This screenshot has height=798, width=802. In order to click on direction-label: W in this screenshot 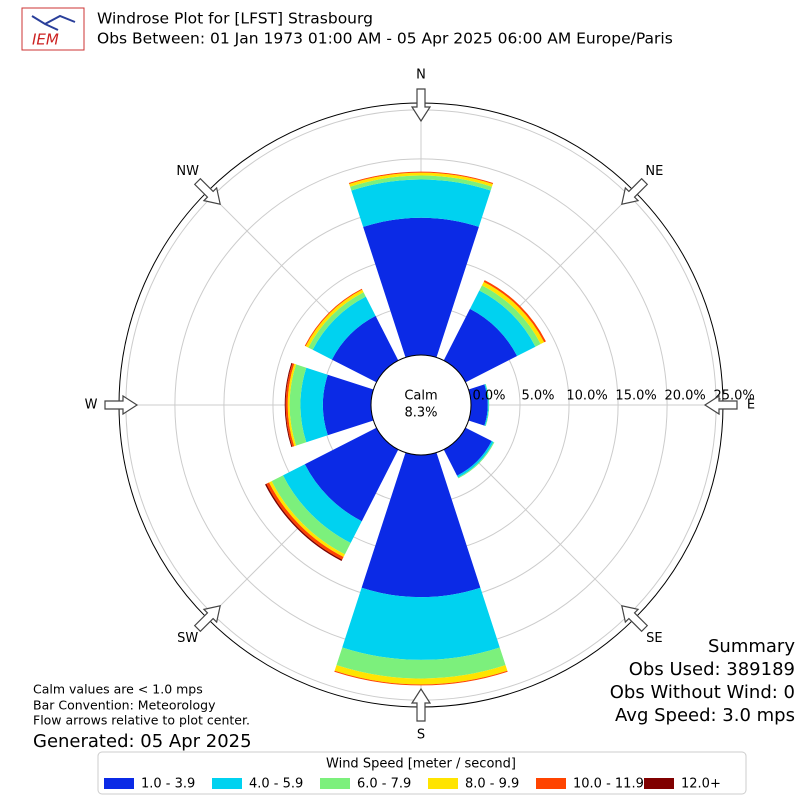, I will do `click(91, 405)`.